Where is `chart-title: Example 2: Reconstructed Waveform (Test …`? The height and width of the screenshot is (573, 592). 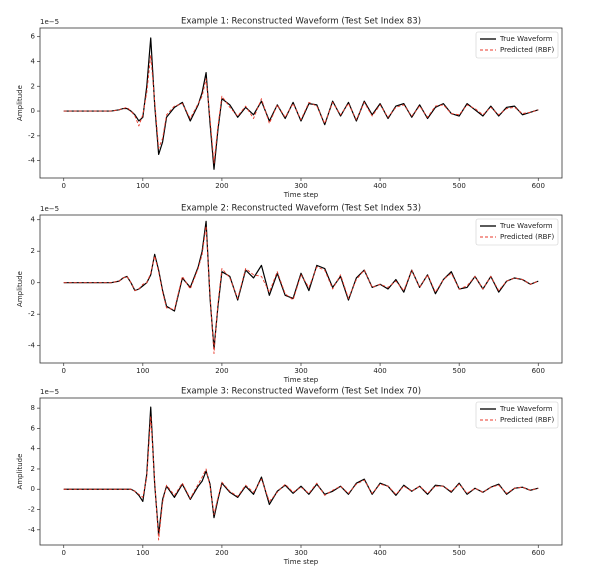 chart-title: Example 2: Reconstructed Waveform (Test … is located at coordinates (301, 209).